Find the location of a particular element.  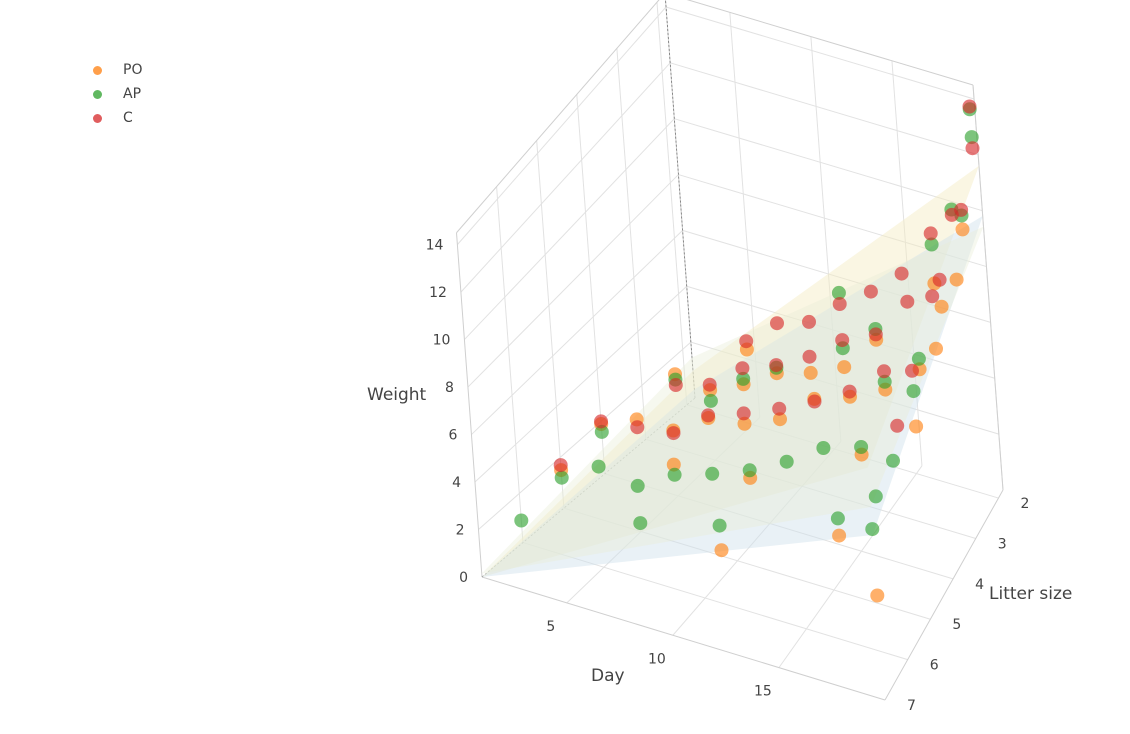

legend-item-ap: AP is located at coordinates (115, 94).